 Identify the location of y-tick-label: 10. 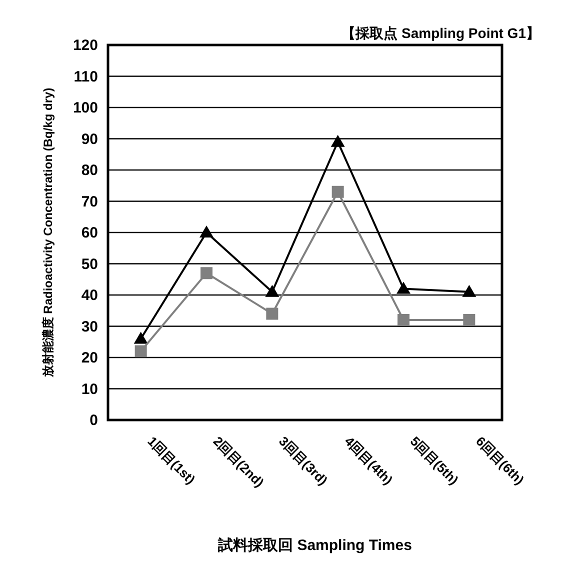
(89, 389).